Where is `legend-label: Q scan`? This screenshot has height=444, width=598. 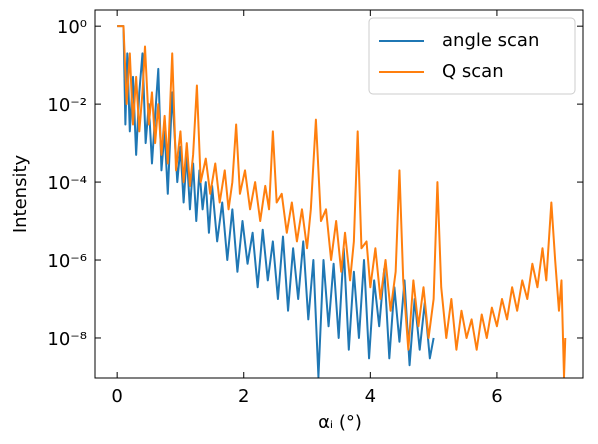
legend-label: Q scan is located at coordinates (473, 71).